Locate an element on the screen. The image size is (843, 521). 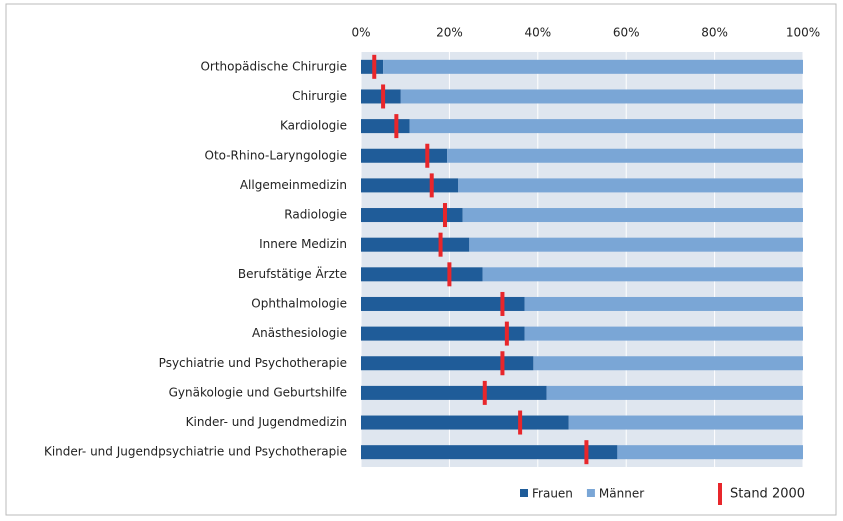
x-tick-label: 100% is located at coordinates (803, 33).